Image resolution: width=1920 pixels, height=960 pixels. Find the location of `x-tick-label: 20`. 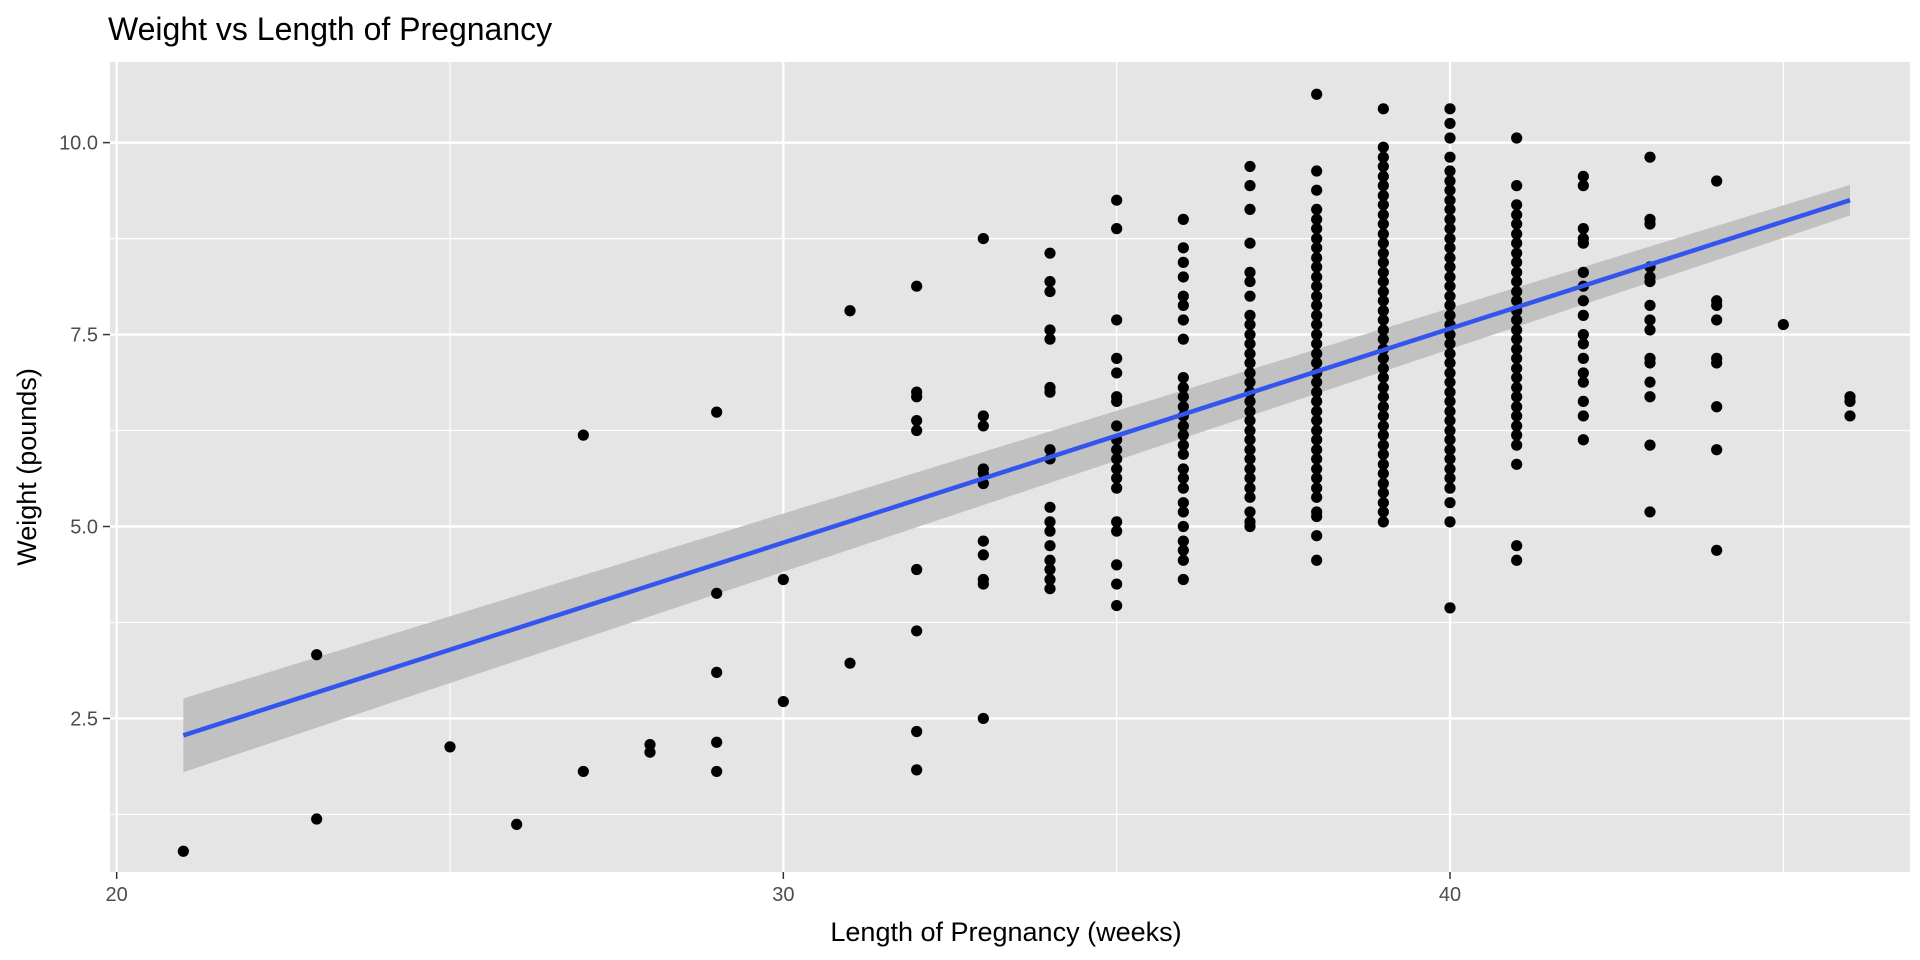

x-tick-label: 20 is located at coordinates (117, 895).